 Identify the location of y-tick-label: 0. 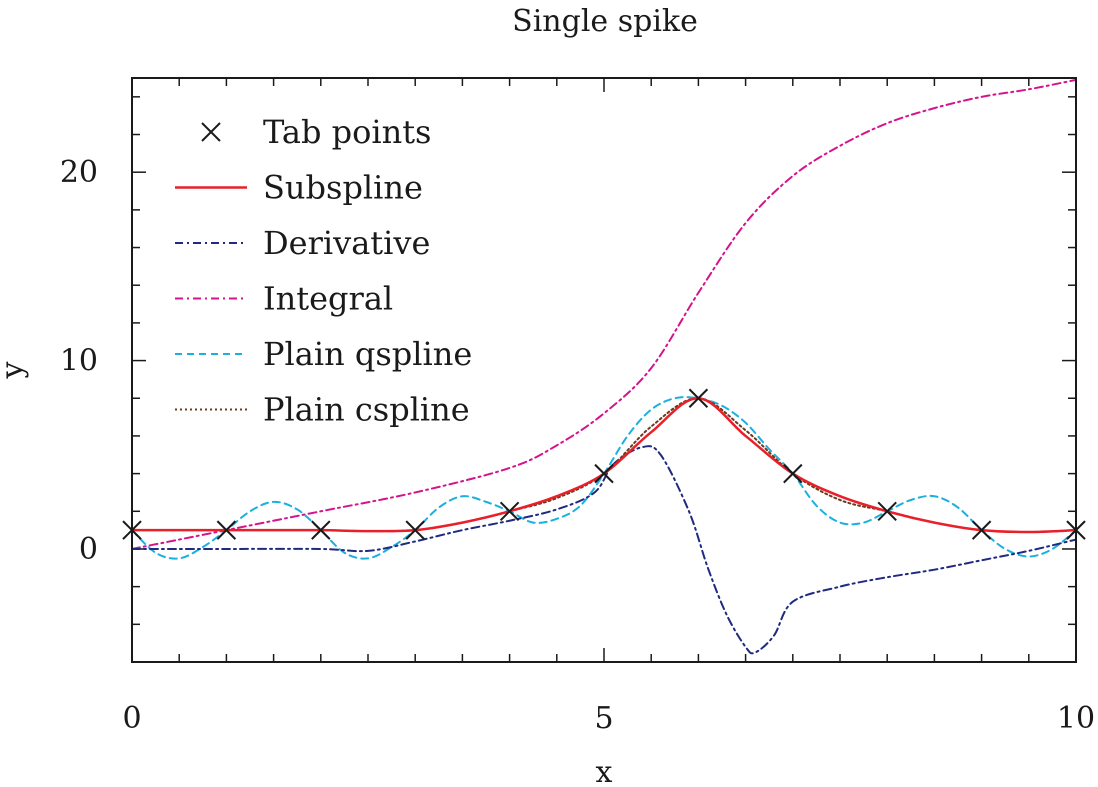
(88, 549).